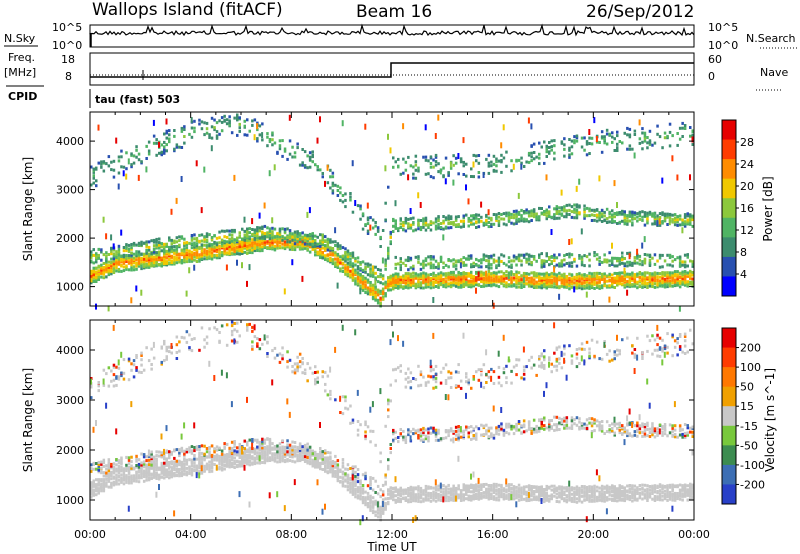  What do you see at coordinates (70, 287) in the screenshot?
I see `y-tick-label: 1000` at bounding box center [70, 287].